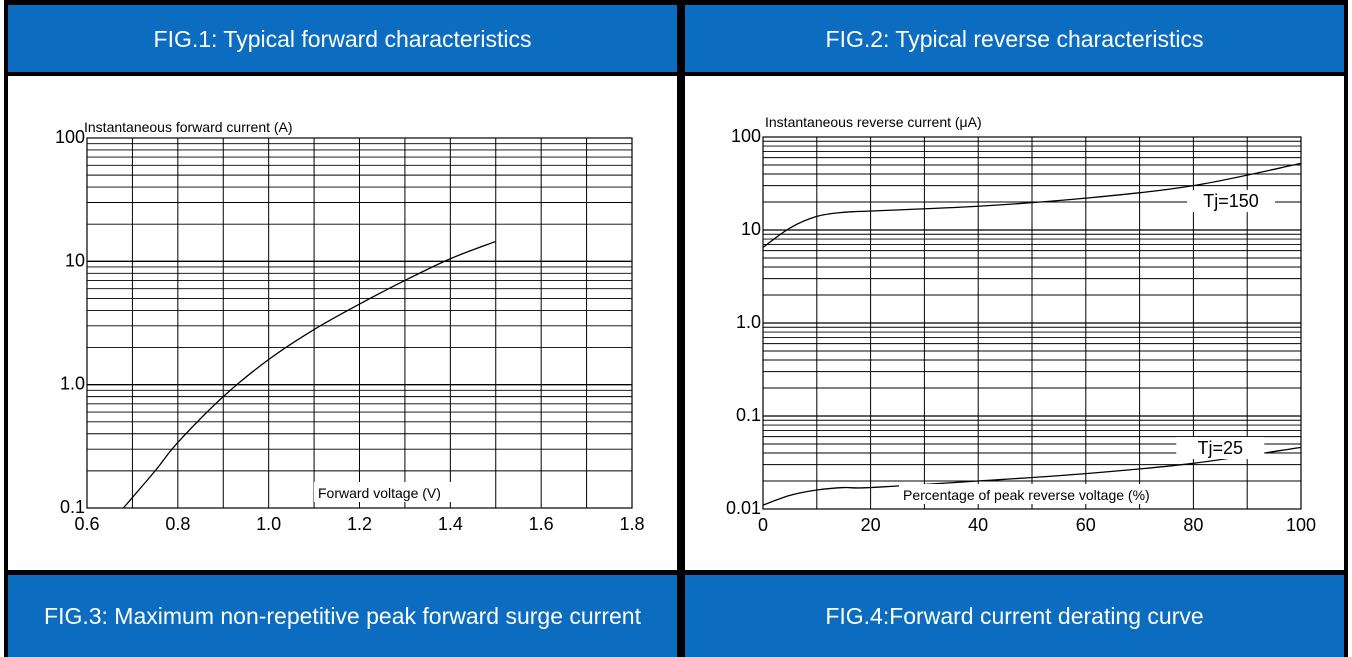 The height and width of the screenshot is (657, 1352). Describe the element at coordinates (1346, 328) in the screenshot. I see `table-border-right` at that location.